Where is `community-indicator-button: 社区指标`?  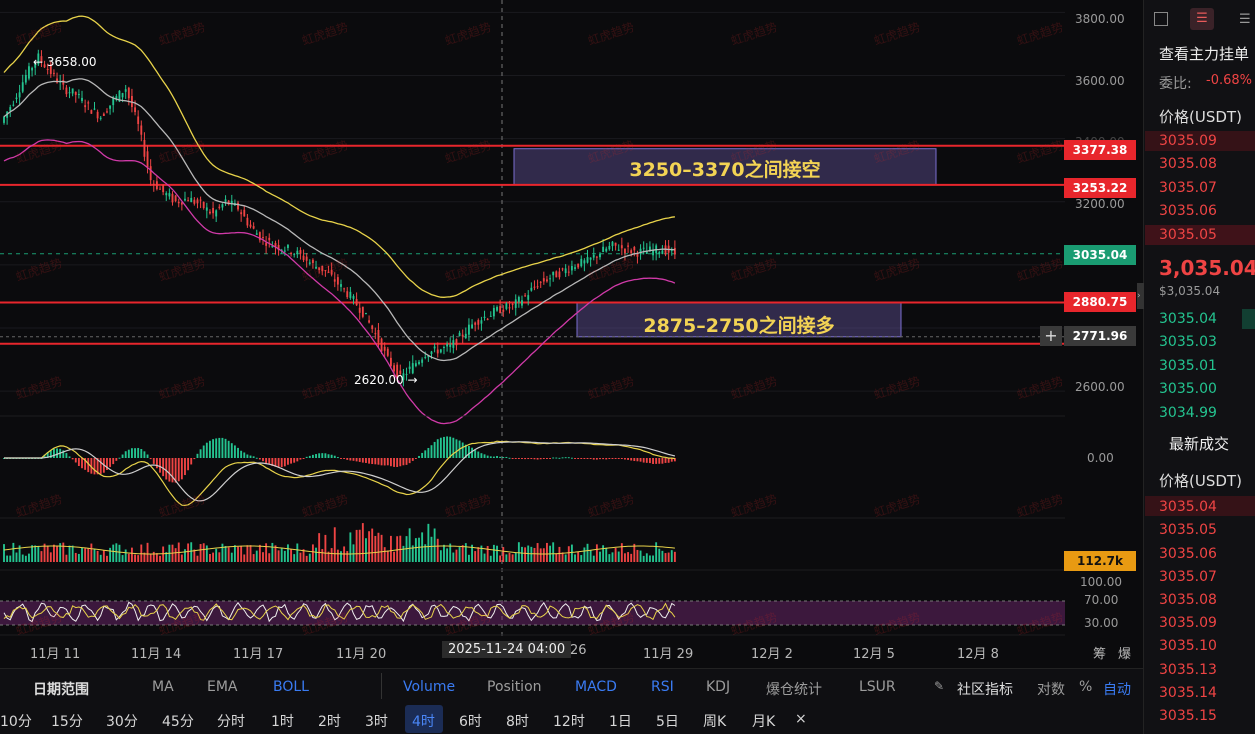
community-indicator-button: 社区指标 is located at coordinates (985, 690).